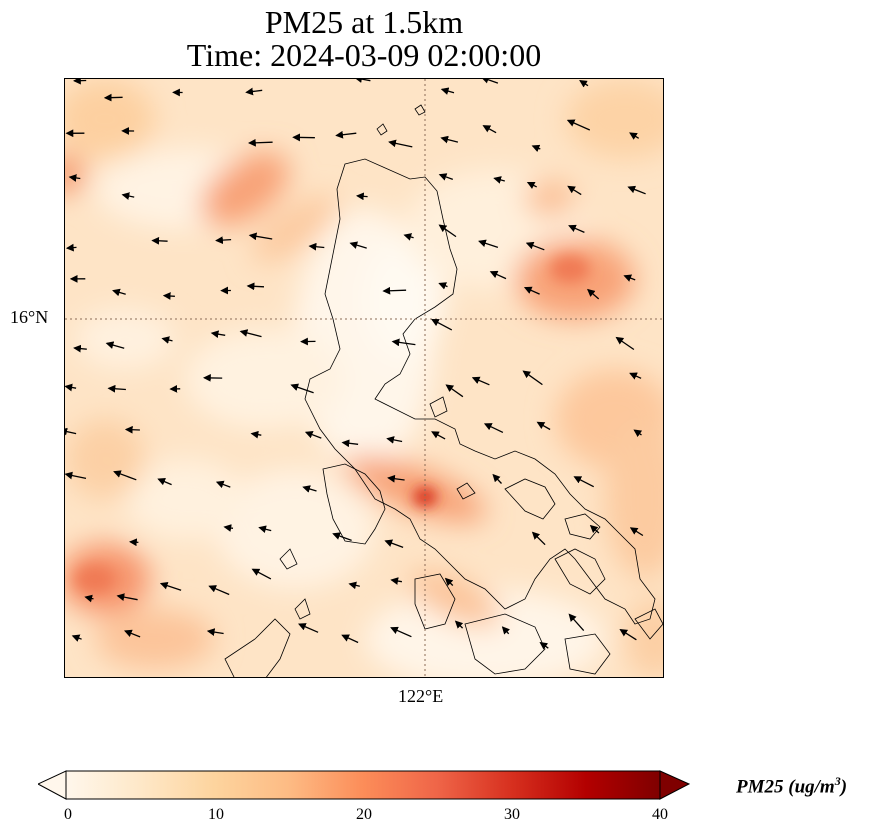  Describe the element at coordinates (52, 785) in the screenshot. I see `colorbar-min-extend` at that location.